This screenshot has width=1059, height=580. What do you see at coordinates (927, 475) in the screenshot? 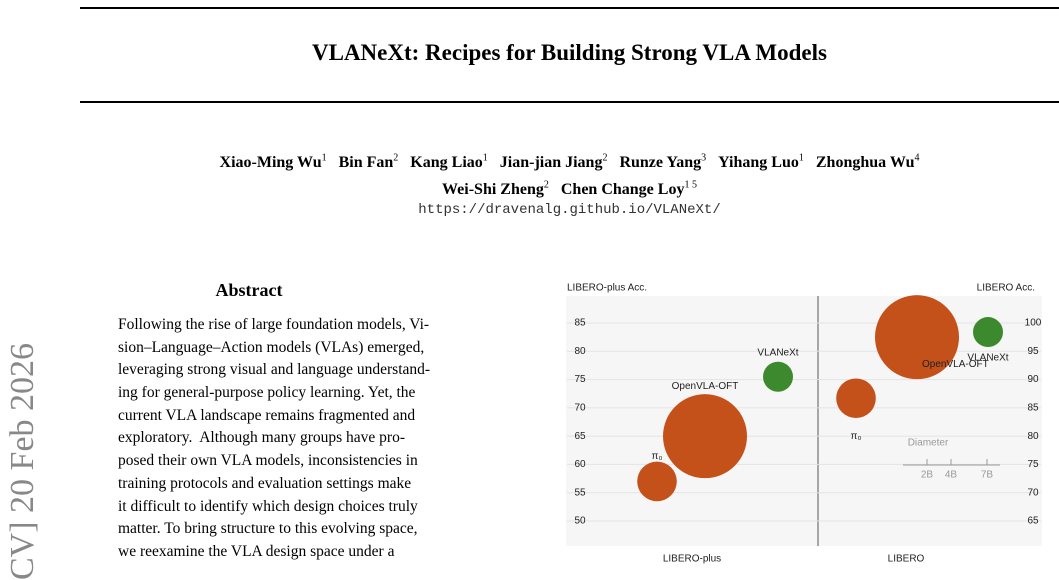
I see `size-legend-label: 2B` at bounding box center [927, 475].